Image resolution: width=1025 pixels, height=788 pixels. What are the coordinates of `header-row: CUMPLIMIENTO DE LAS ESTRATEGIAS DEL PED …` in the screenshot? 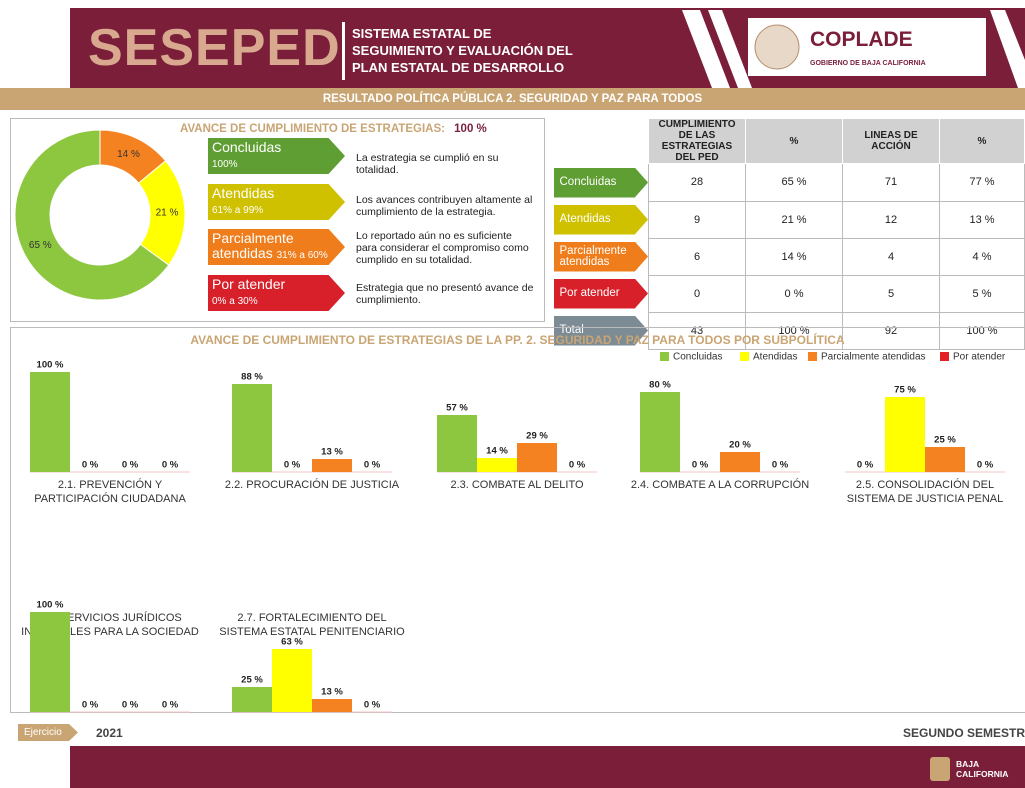 It's located at (789, 141).